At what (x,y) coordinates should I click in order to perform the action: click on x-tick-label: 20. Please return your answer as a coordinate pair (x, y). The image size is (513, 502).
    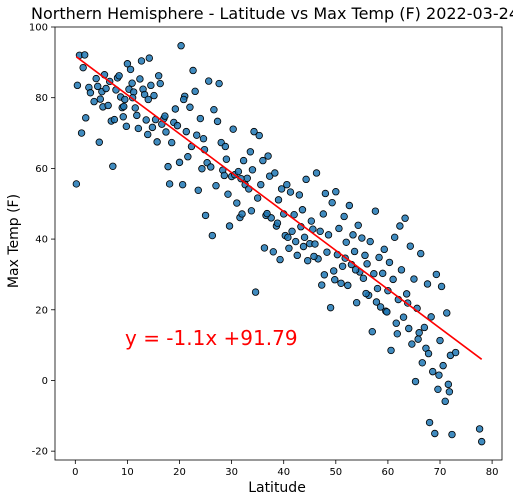
    Looking at the image, I should click on (179, 472).